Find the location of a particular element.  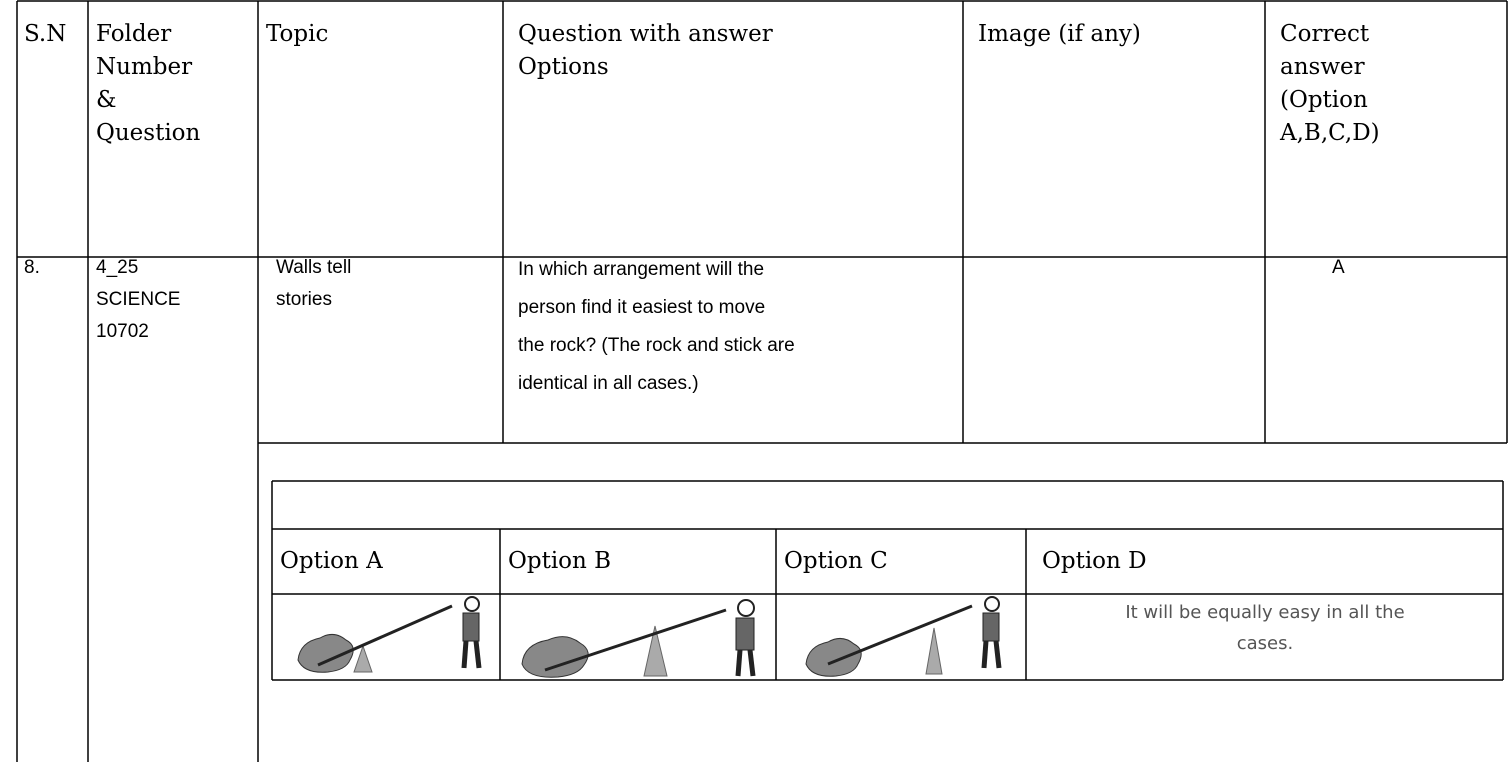

cell-text: person find it easiest to move is located at coordinates (642, 307).